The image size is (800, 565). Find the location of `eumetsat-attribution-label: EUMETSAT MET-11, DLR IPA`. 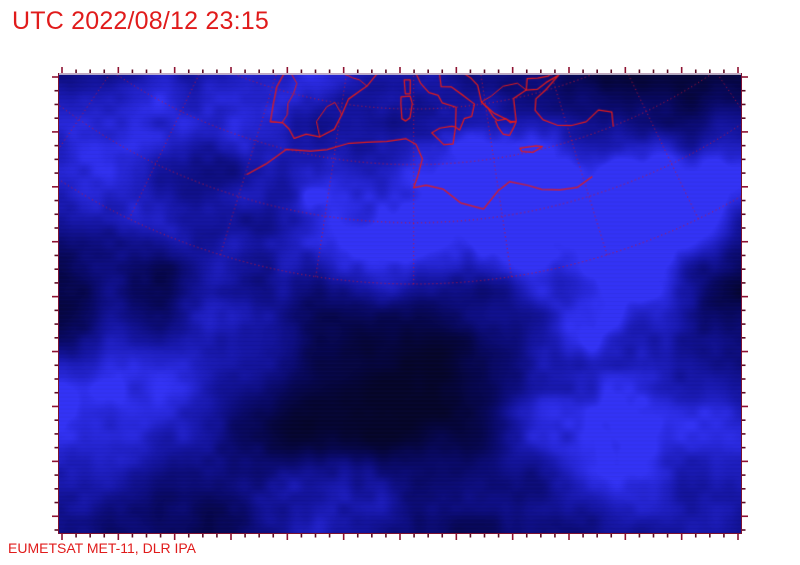

eumetsat-attribution-label: EUMETSAT MET-11, DLR IPA is located at coordinates (102, 548).